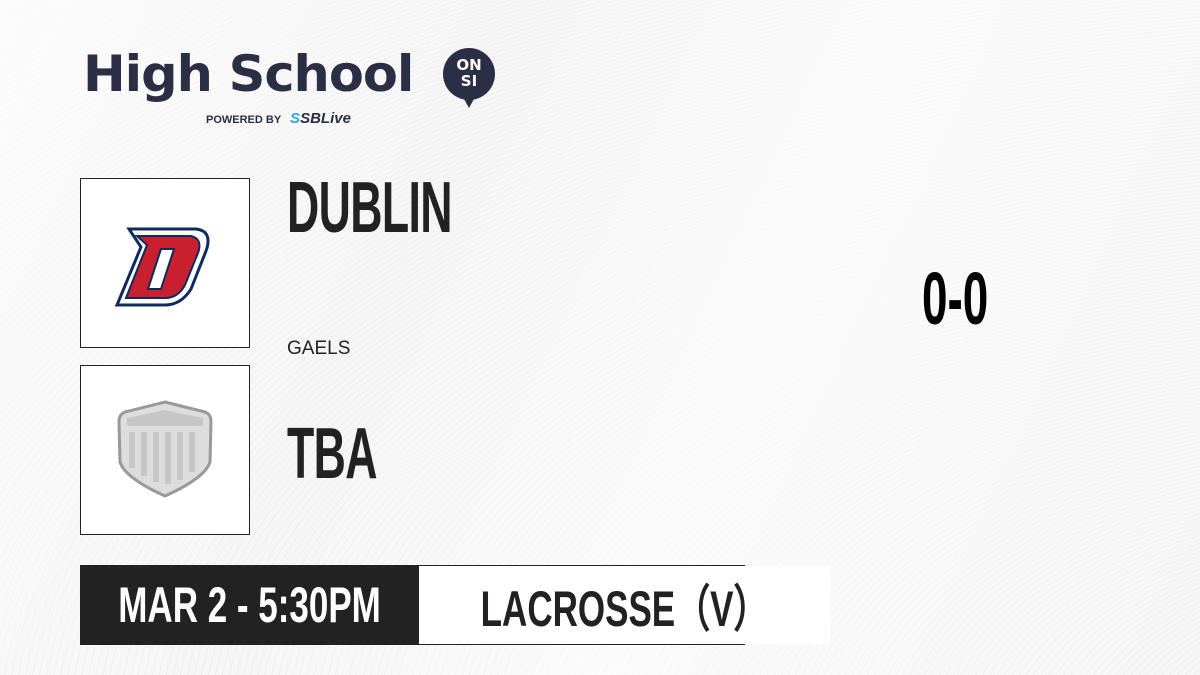 The width and height of the screenshot is (1200, 675). I want to click on powered-by: POWERED BY SSBLive, so click(278, 118).